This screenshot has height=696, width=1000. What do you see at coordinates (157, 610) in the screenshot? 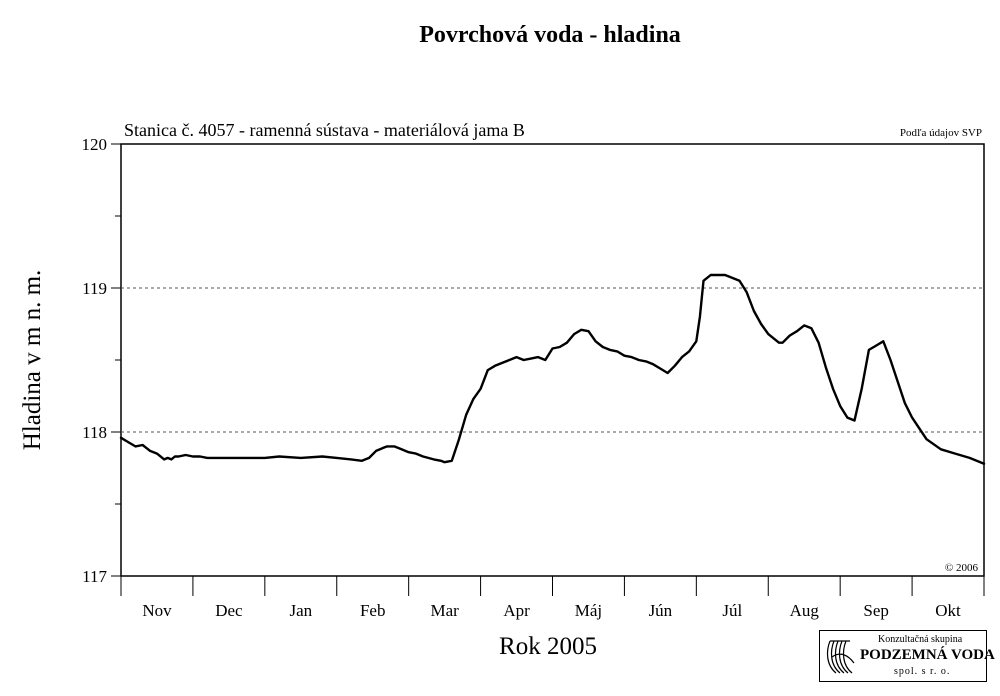
I see `x-tick-label: Nov` at bounding box center [157, 610].